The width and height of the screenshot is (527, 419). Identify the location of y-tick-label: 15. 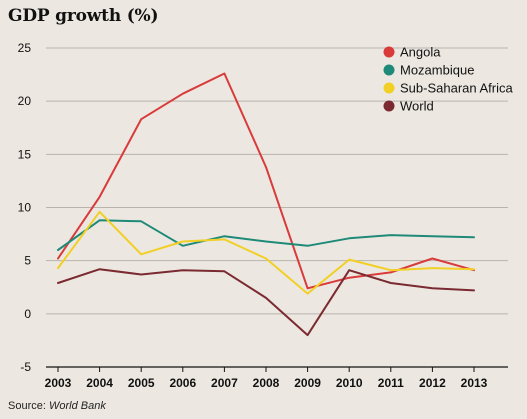
(25, 154).